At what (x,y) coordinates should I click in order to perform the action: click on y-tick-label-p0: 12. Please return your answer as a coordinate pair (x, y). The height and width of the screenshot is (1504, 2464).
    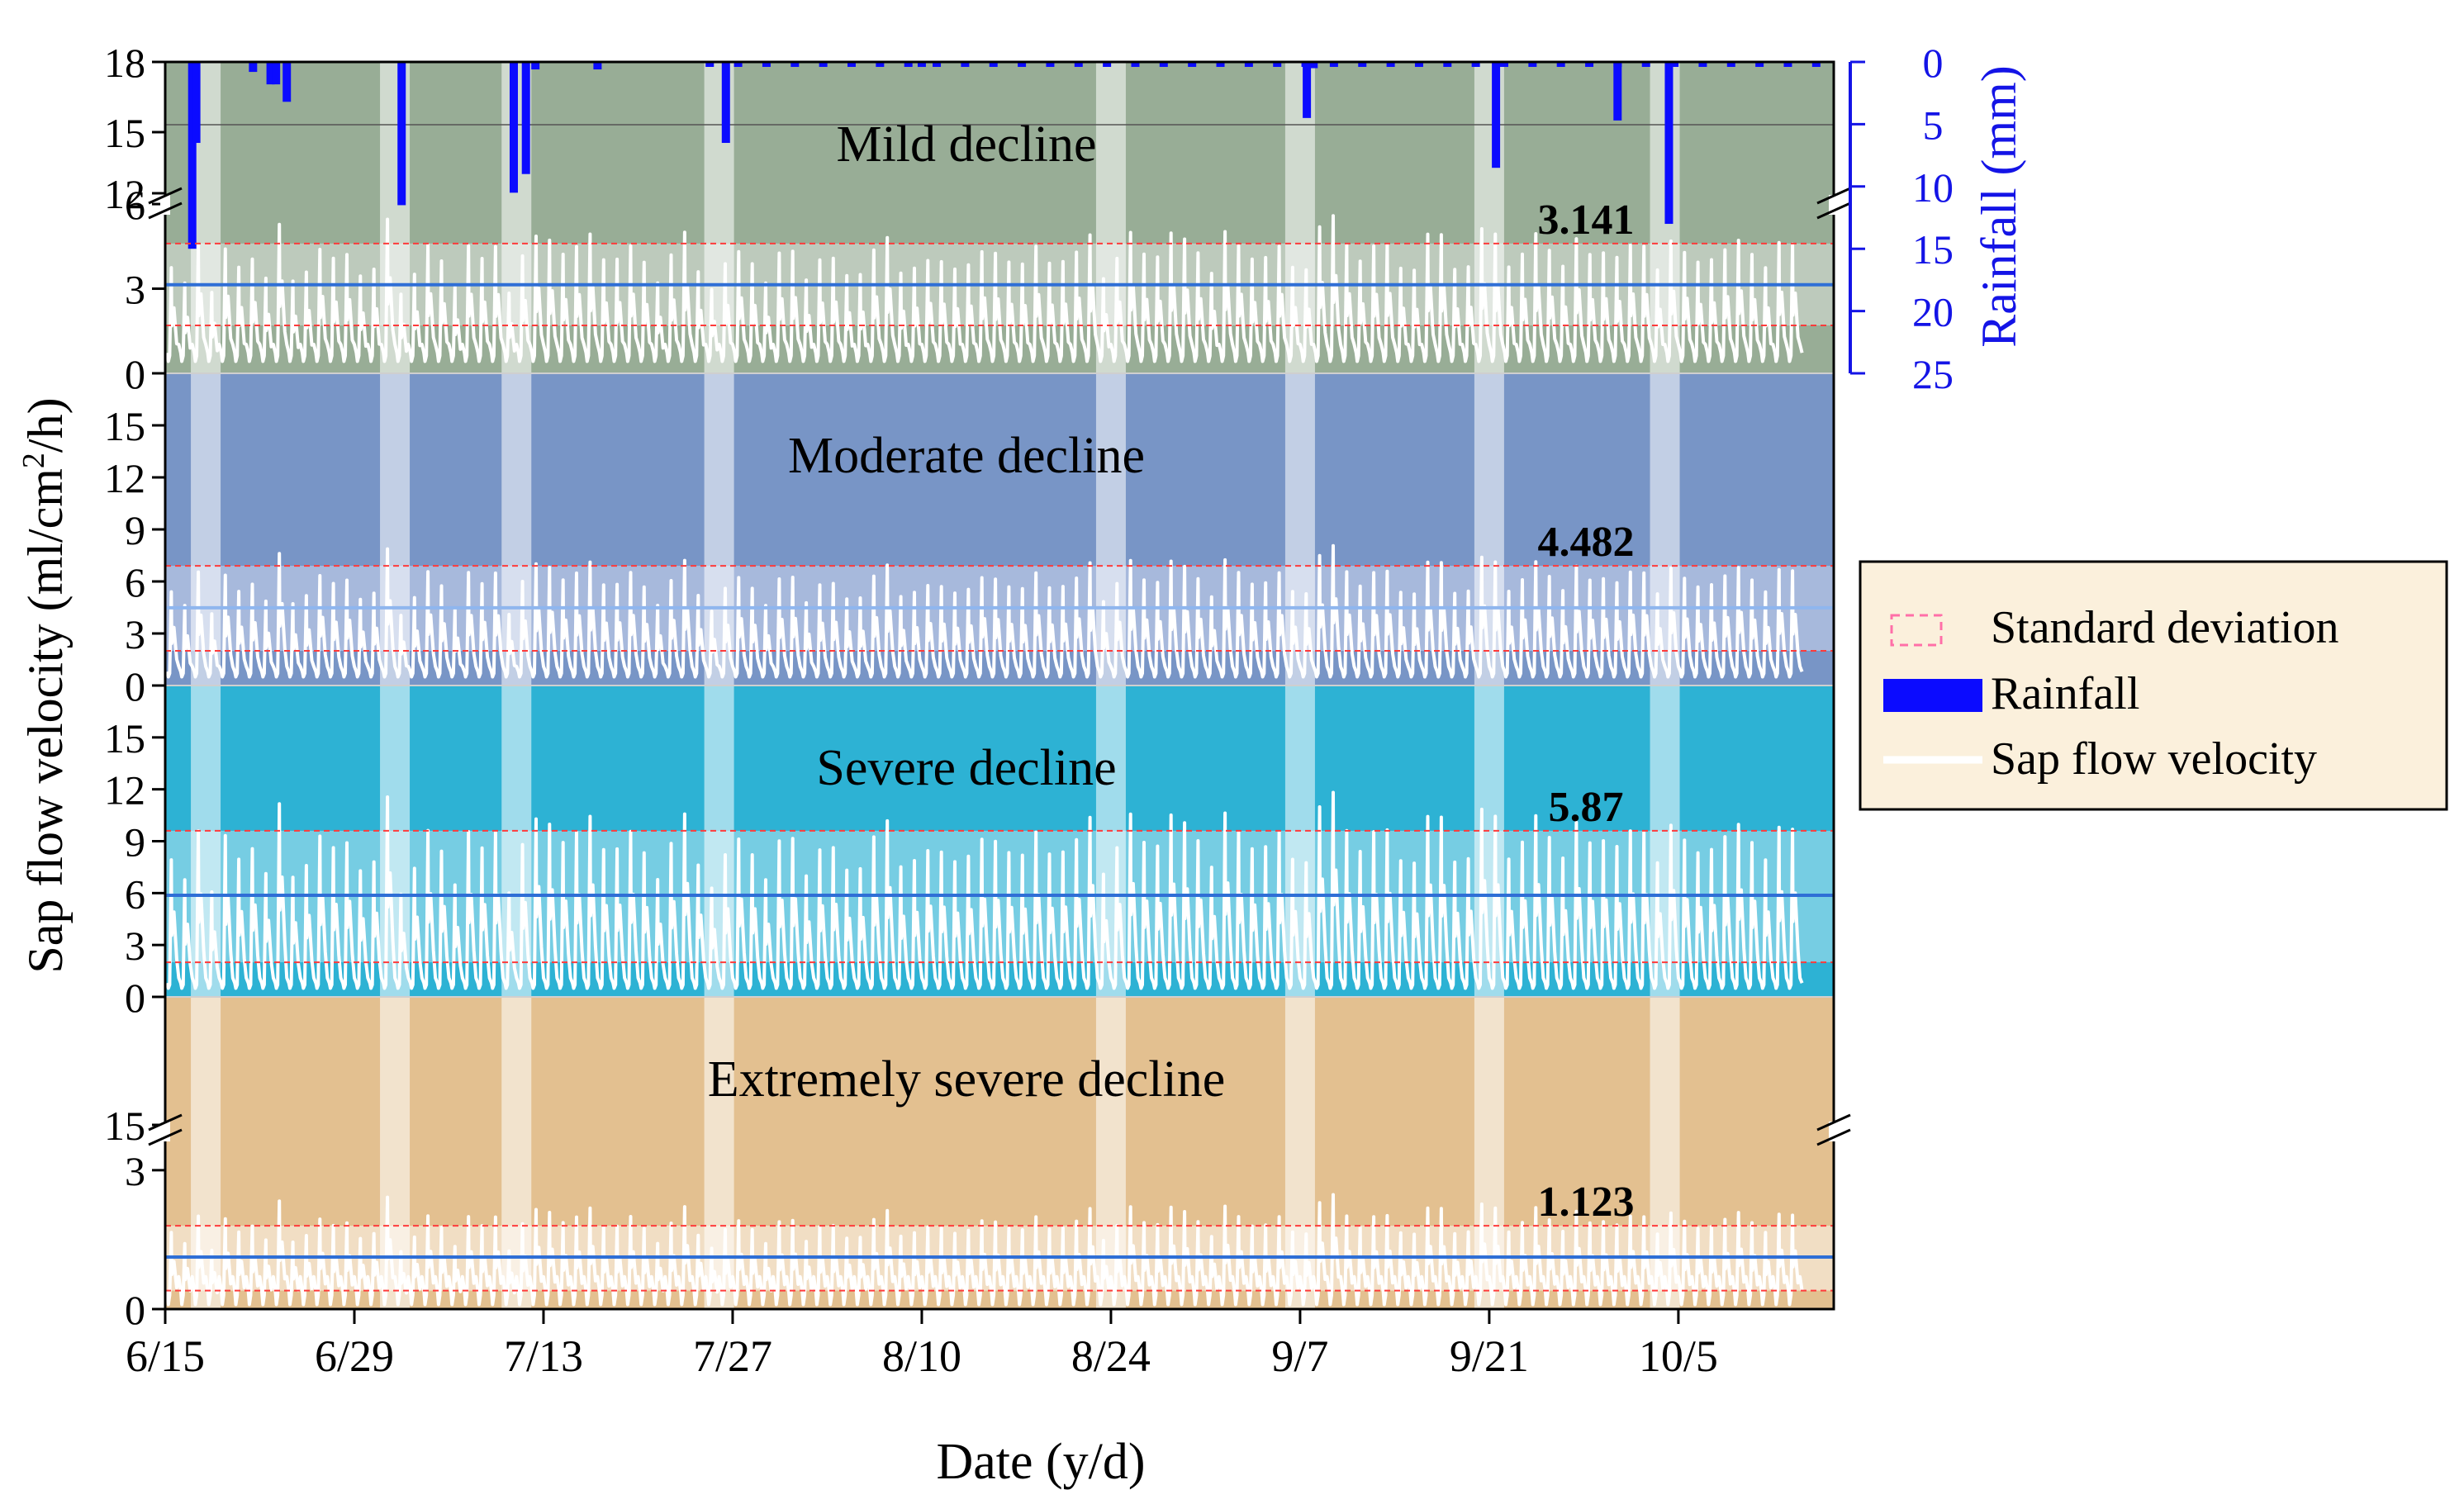
    Looking at the image, I should click on (124, 194).